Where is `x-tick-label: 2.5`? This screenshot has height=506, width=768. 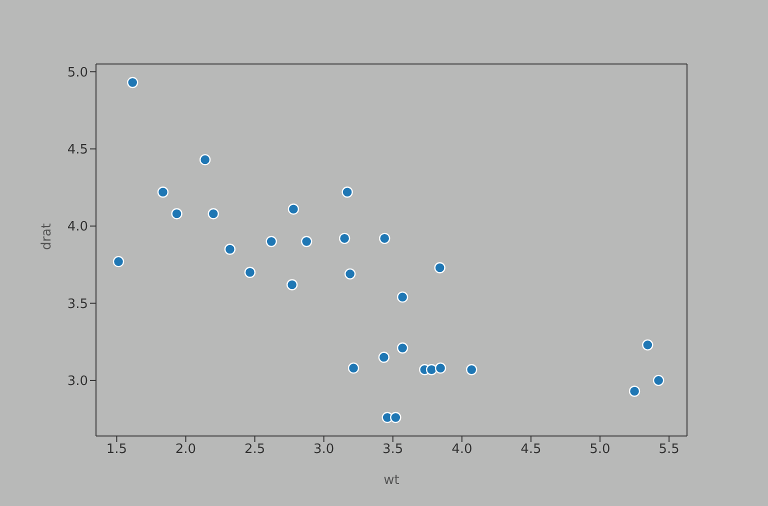 x-tick-label: 2.5 is located at coordinates (255, 450).